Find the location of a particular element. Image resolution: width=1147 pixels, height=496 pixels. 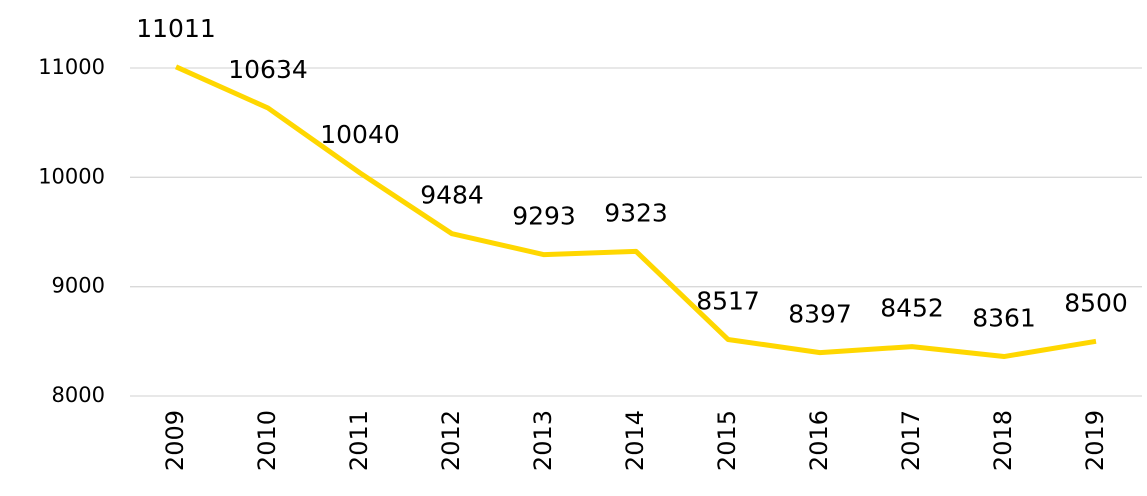

data-label: 10040 is located at coordinates (360, 134).